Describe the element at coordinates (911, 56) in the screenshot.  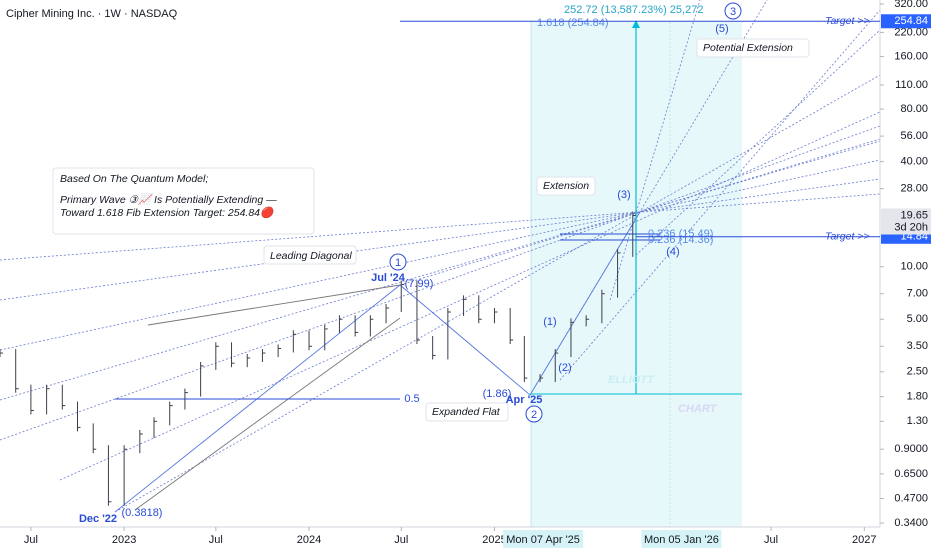
I see `y-tick-label: 160.00` at that location.